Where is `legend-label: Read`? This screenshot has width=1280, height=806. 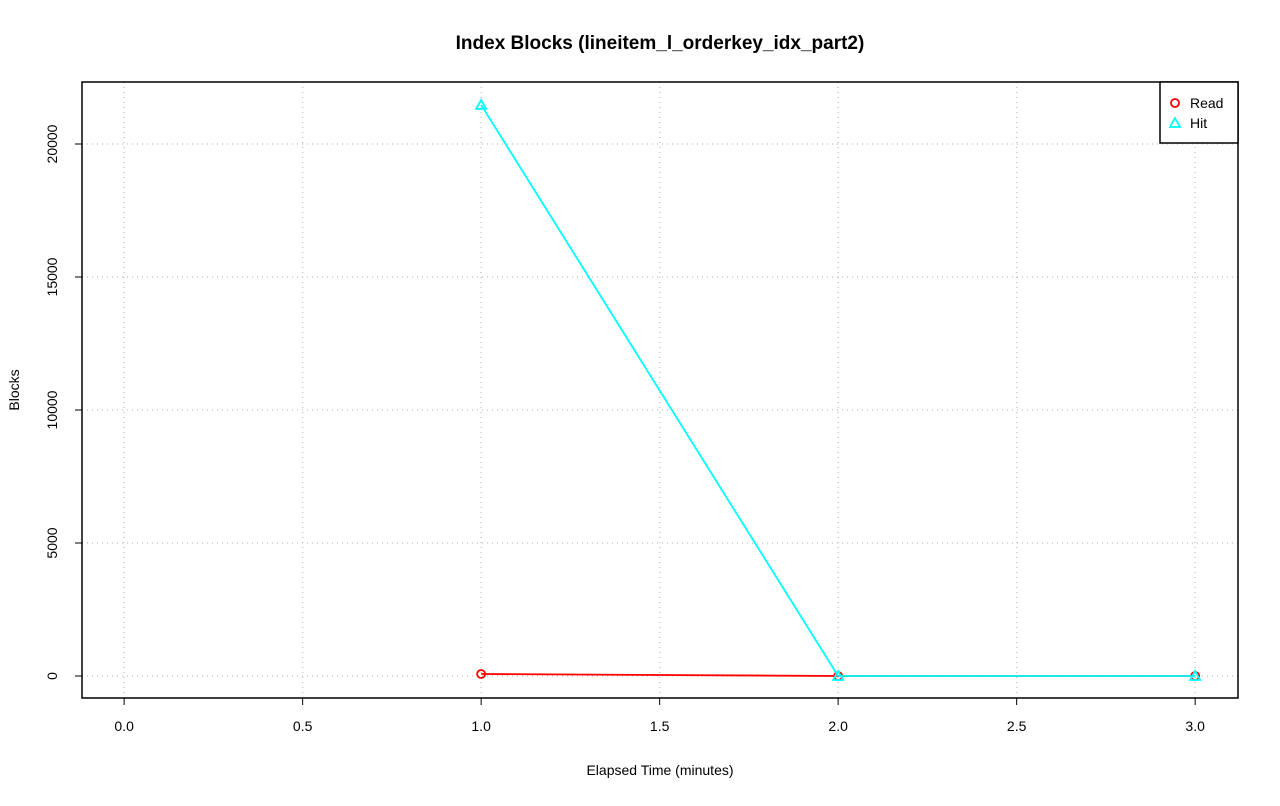
legend-label: Read is located at coordinates (1206, 103).